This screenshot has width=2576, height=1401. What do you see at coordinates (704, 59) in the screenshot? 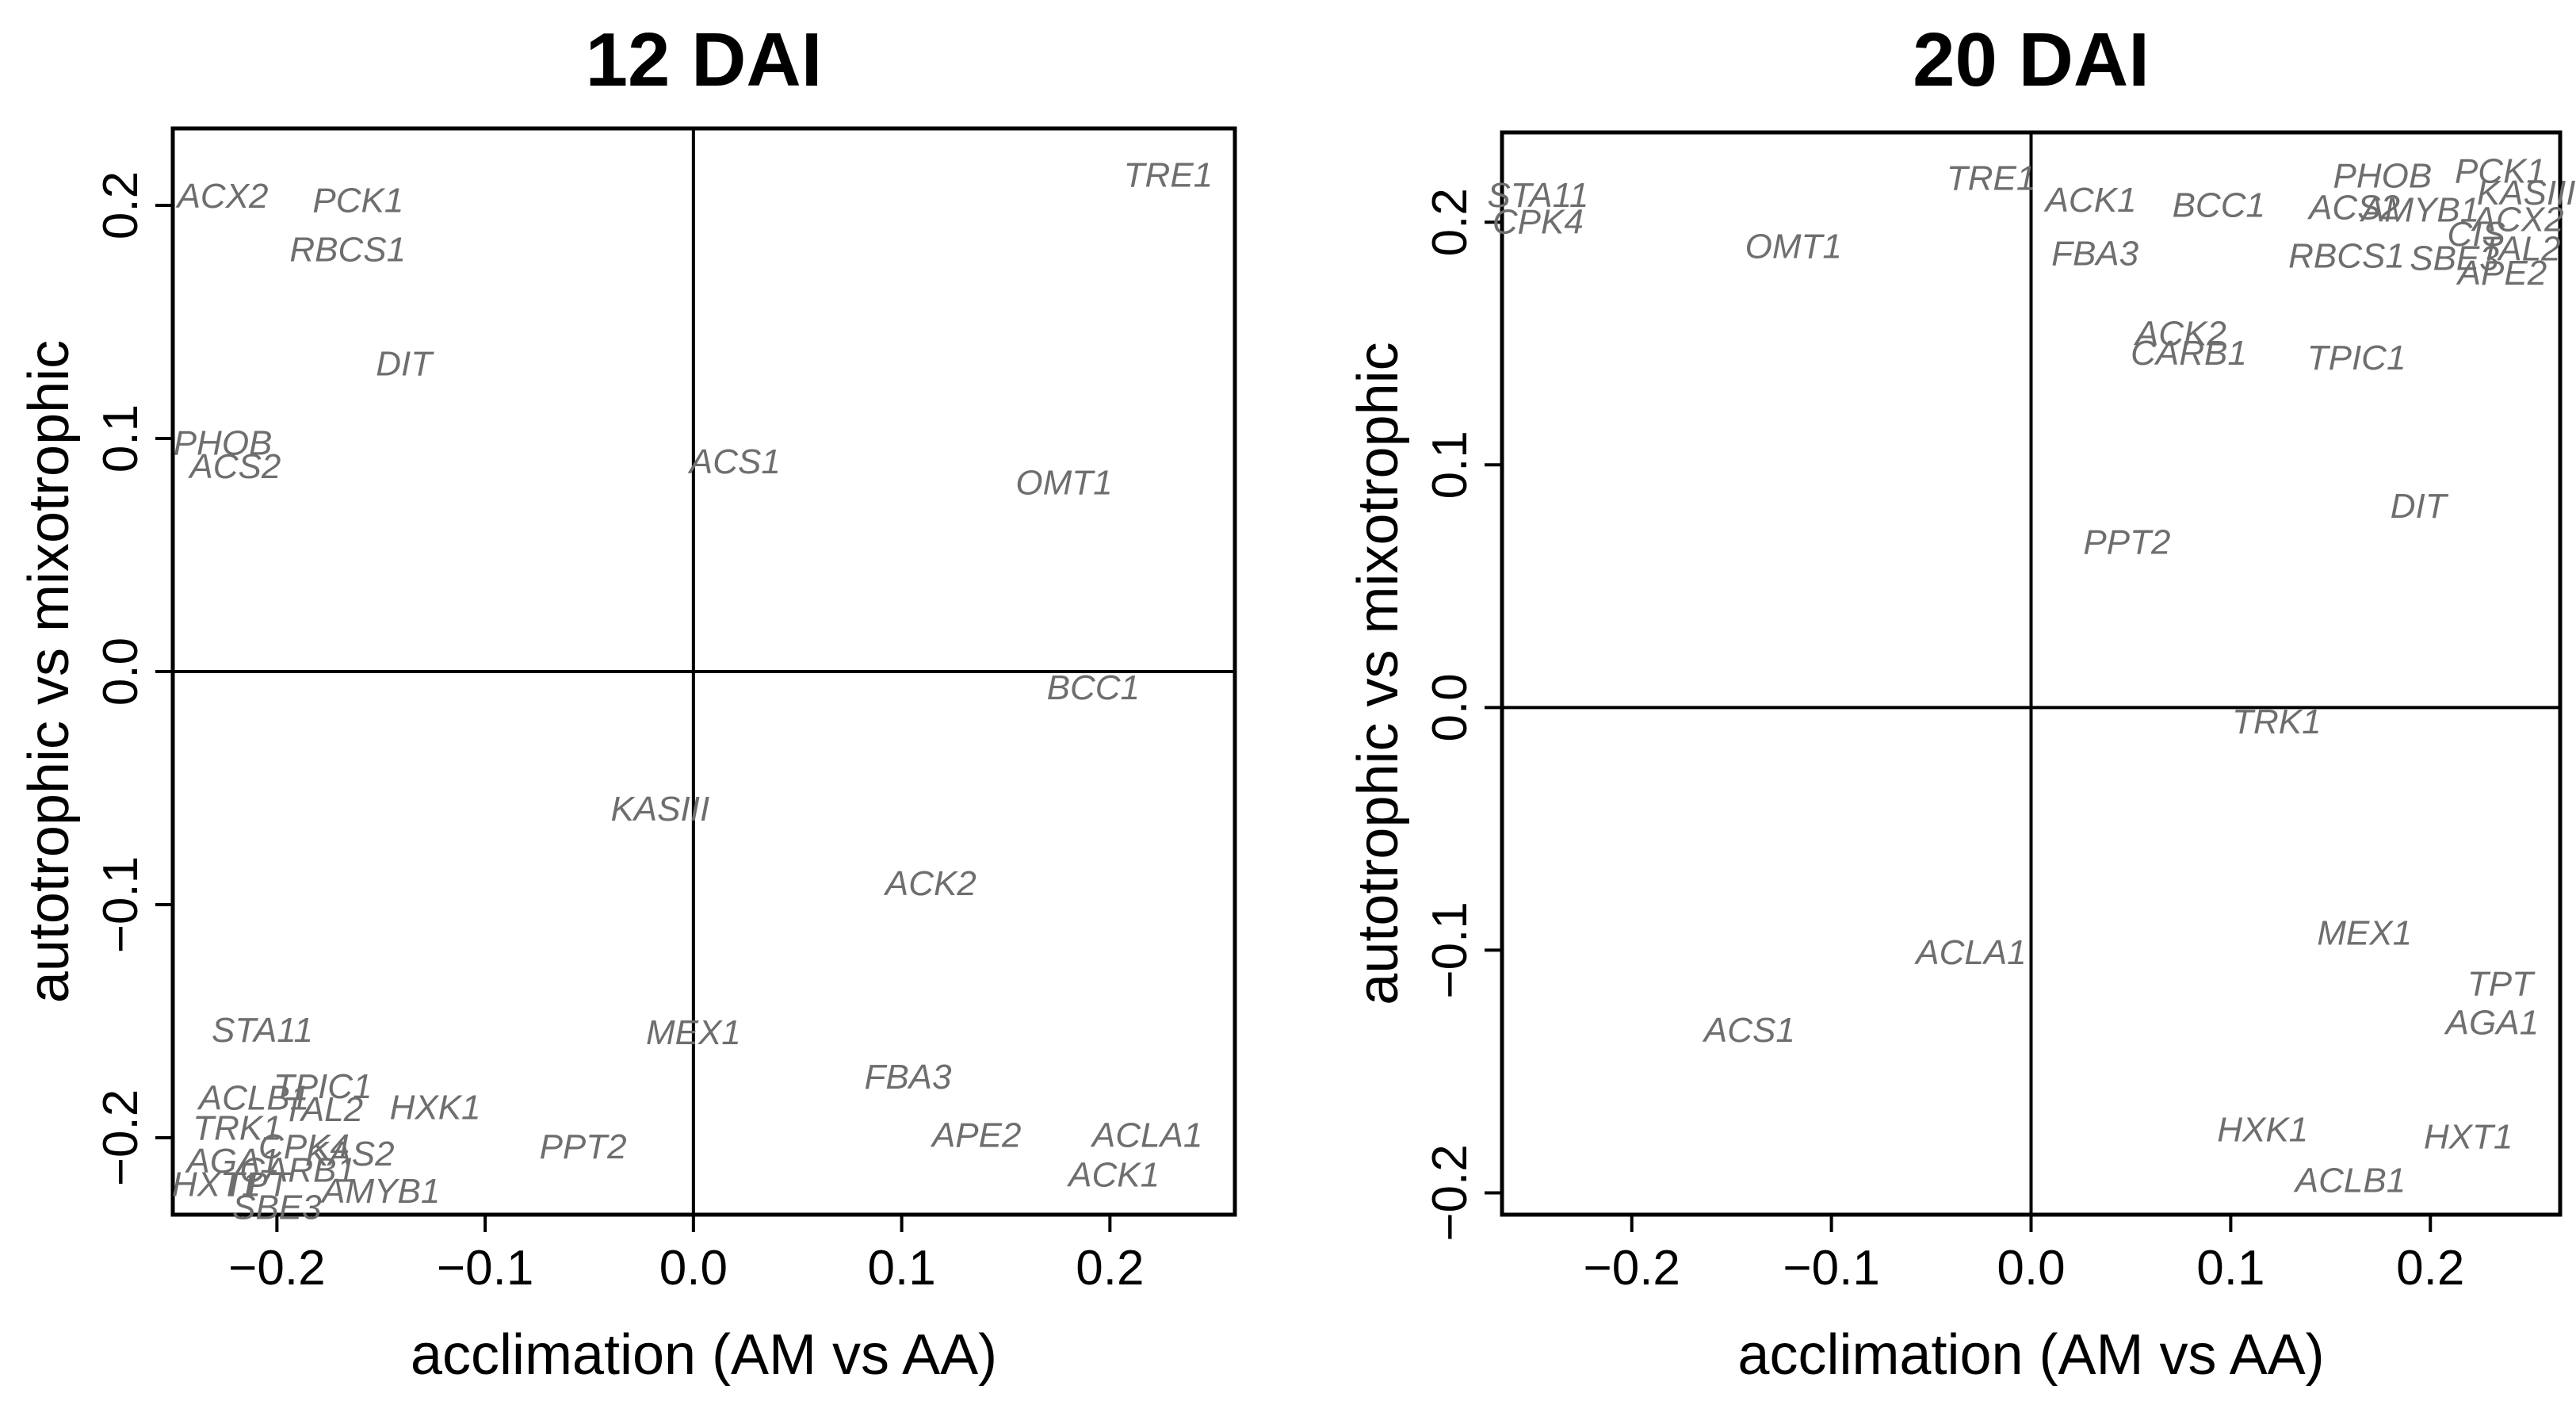
I see `chart-title: 12 DAI` at bounding box center [704, 59].